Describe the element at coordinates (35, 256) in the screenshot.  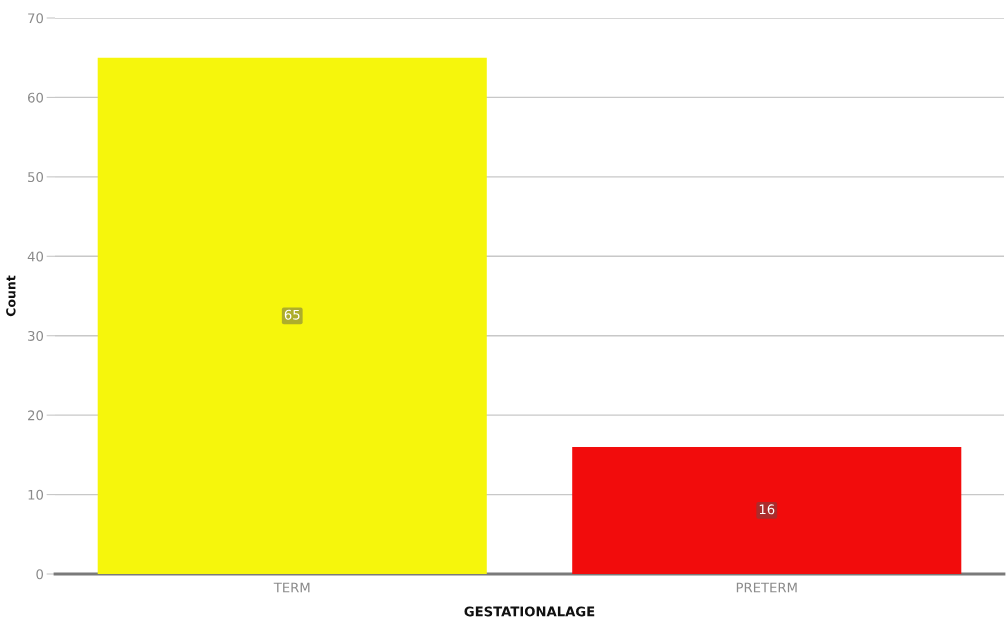
I see `y-tick-label: 40` at that location.